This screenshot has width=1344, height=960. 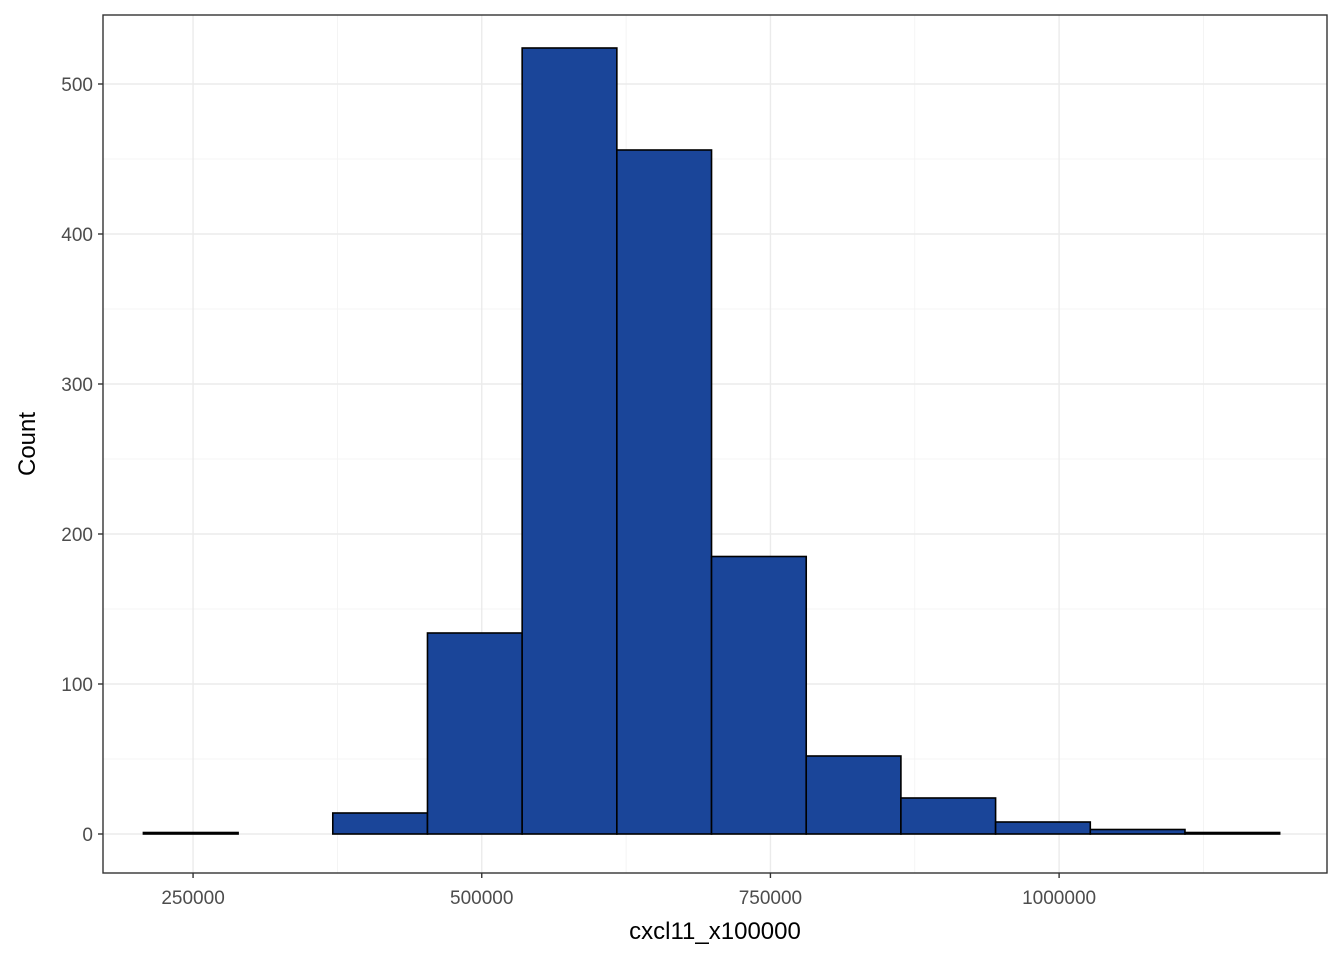 I want to click on y-axis-title: Count, so click(x=27, y=444).